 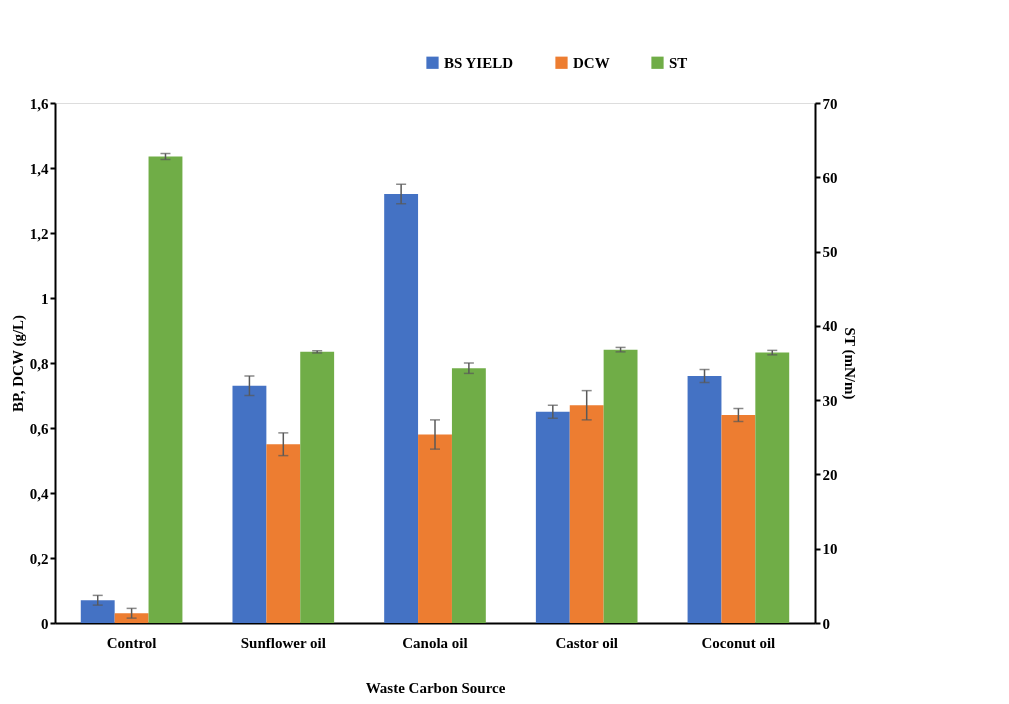 I want to click on y2-tick-label: 10, so click(x=830, y=549).